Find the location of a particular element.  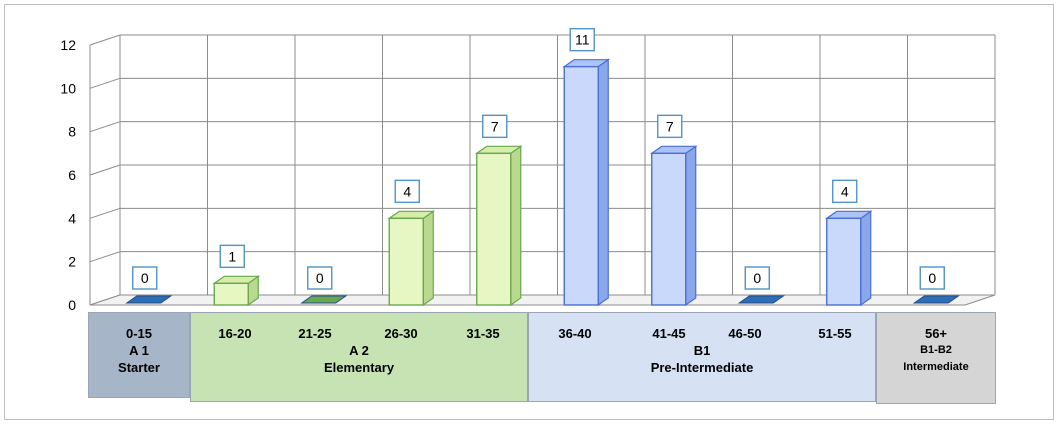

level-name-intermediate: Intermediate is located at coordinates (936, 367).